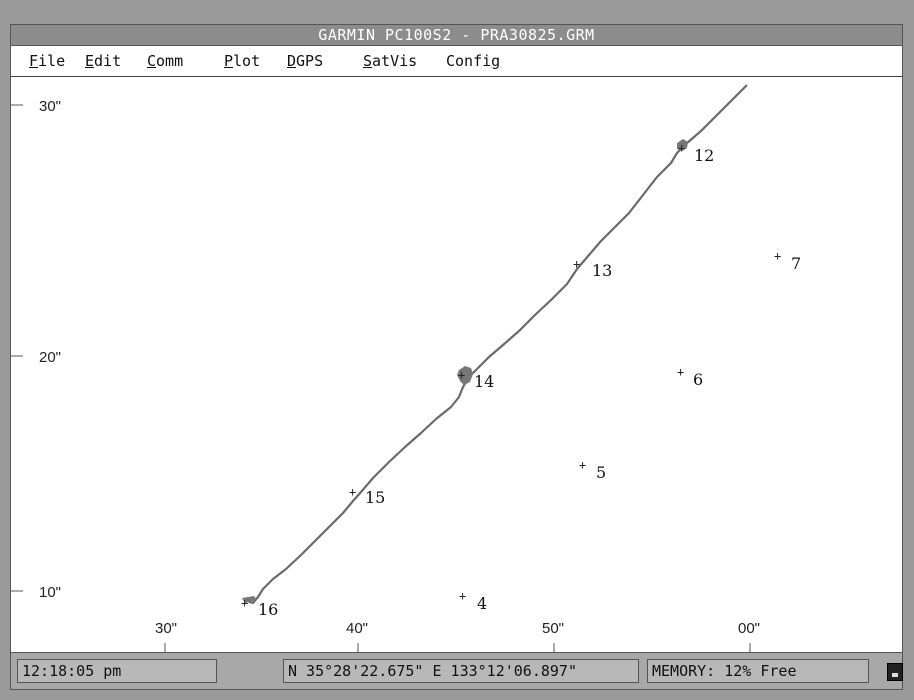 This screenshot has width=914, height=700. I want to click on waypoint-label: 7, so click(796, 263).